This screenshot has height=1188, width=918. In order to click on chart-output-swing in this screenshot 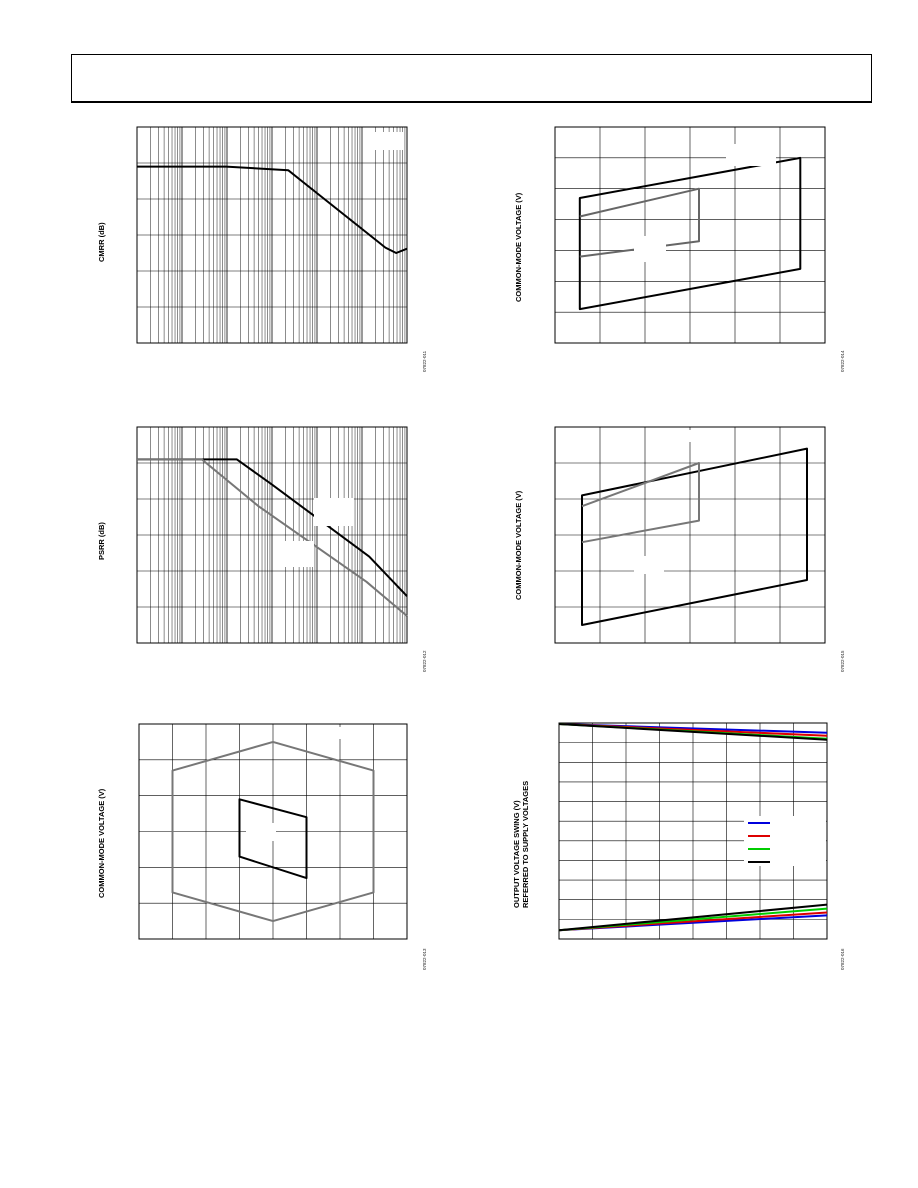, I will do `click(693, 831)`.